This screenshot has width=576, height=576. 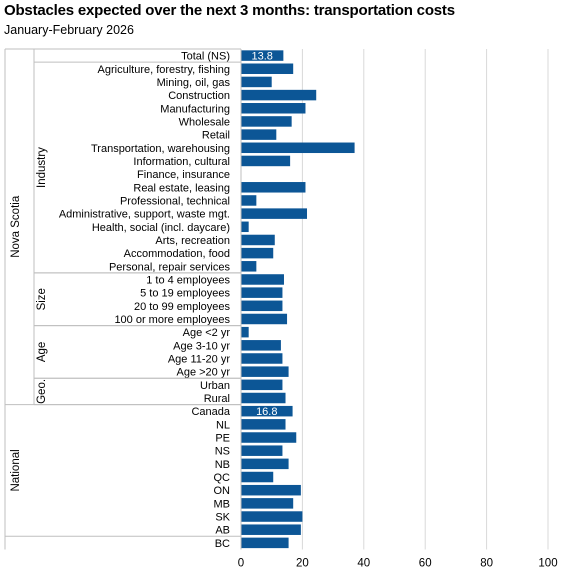 What do you see at coordinates (203, 373) in the screenshot?
I see `category-label: Age >20 yr` at bounding box center [203, 373].